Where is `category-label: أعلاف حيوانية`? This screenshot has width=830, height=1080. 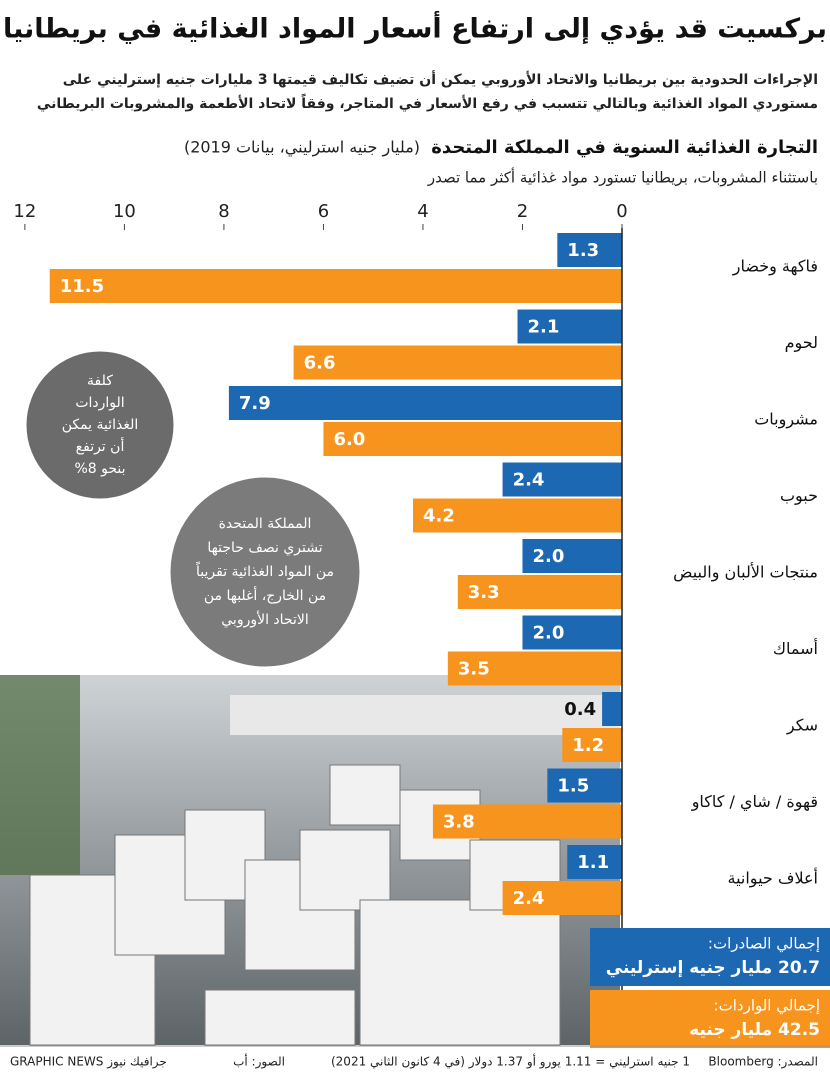 category-label: أعلاف حيوانية is located at coordinates (773, 878).